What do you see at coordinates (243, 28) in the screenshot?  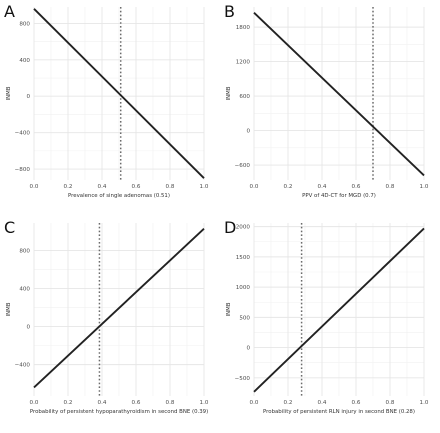 I see `y-tick-label: 1800` at bounding box center [243, 28].